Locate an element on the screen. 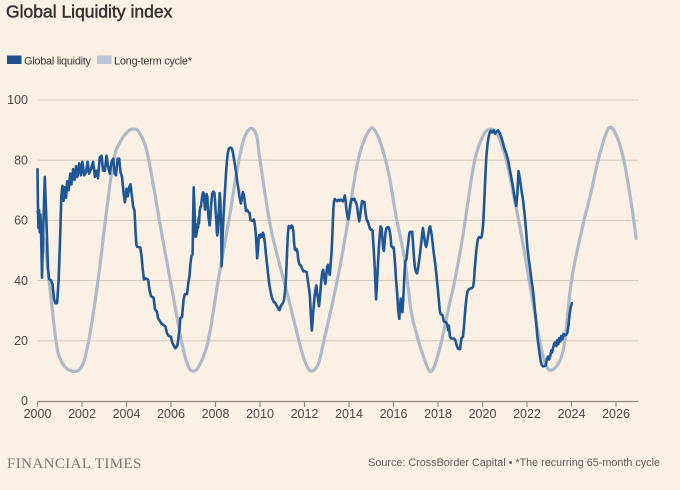 Image resolution: width=680 pixels, height=490 pixels. svg-text: Long-term cycle* is located at coordinates (153, 62).